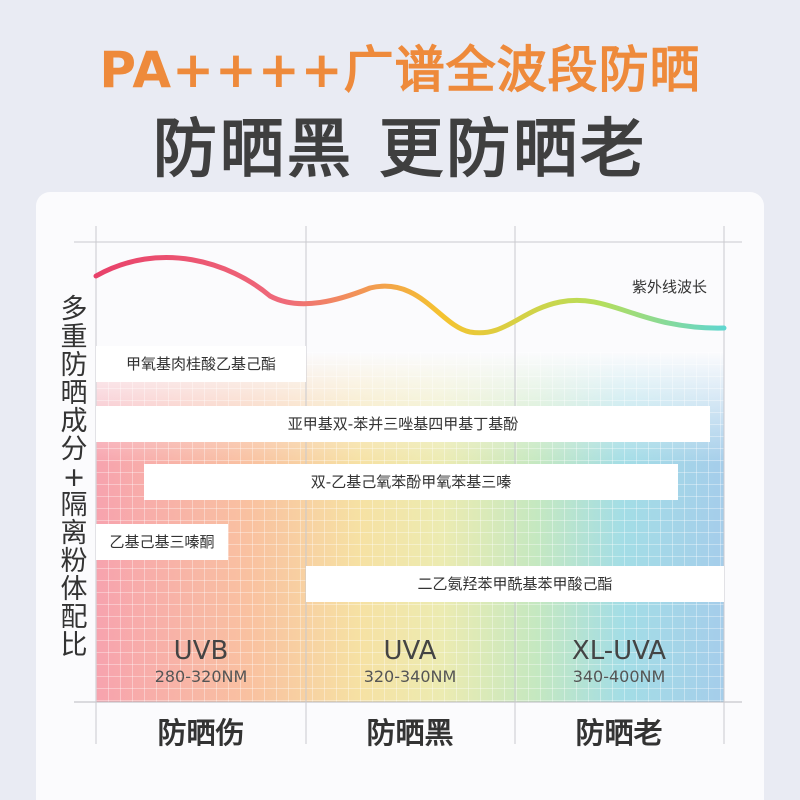 This screenshot has height=800, width=800. What do you see at coordinates (670, 287) in the screenshot?
I see `wavelength-label: 紫外线波长` at bounding box center [670, 287].